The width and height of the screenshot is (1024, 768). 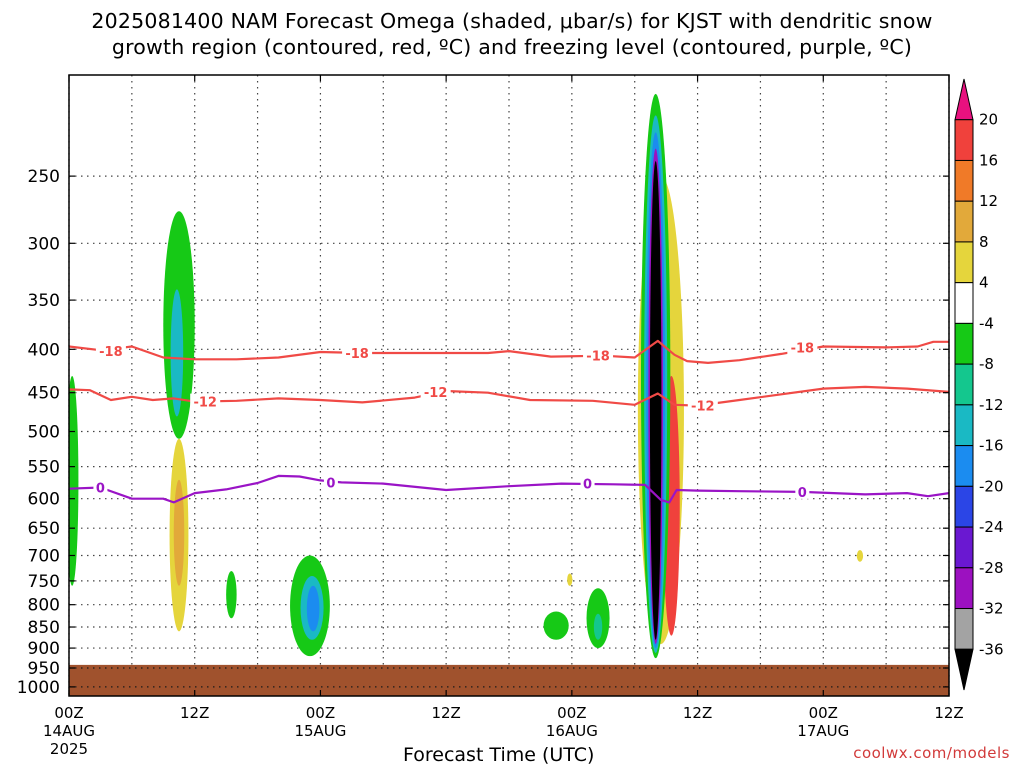 I want to click on omega-feature-t75-dot, so click(x=860, y=556).